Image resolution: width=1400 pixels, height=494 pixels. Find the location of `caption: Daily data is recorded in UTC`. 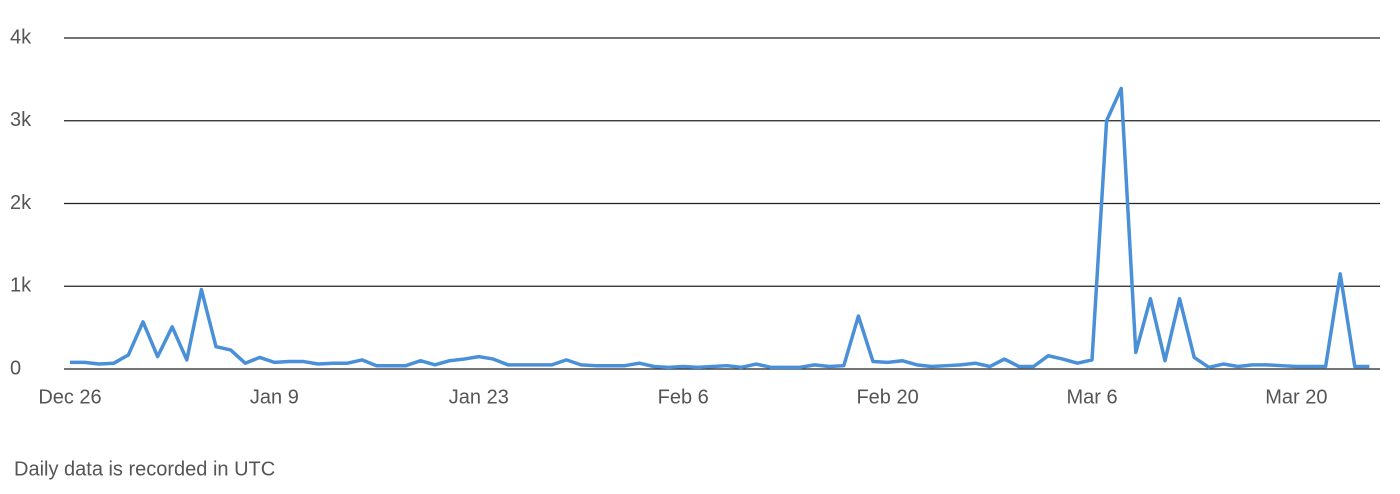

caption: Daily data is recorded in UTC is located at coordinates (144, 469).